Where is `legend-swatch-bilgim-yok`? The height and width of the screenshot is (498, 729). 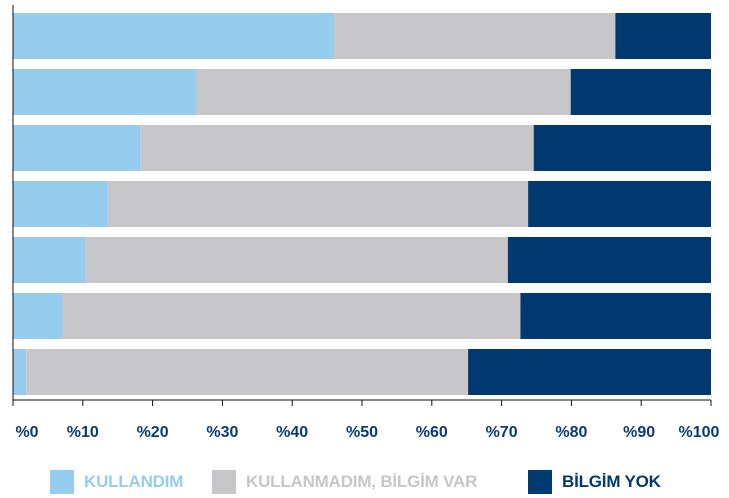
legend-swatch-bilgim-yok is located at coordinates (540, 482).